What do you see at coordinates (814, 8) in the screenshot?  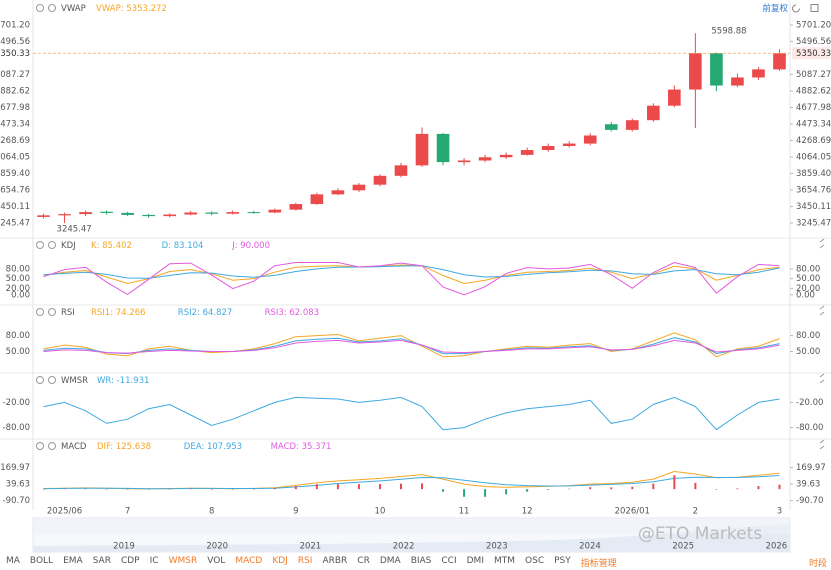 I see `fullscreen-icon` at bounding box center [814, 8].